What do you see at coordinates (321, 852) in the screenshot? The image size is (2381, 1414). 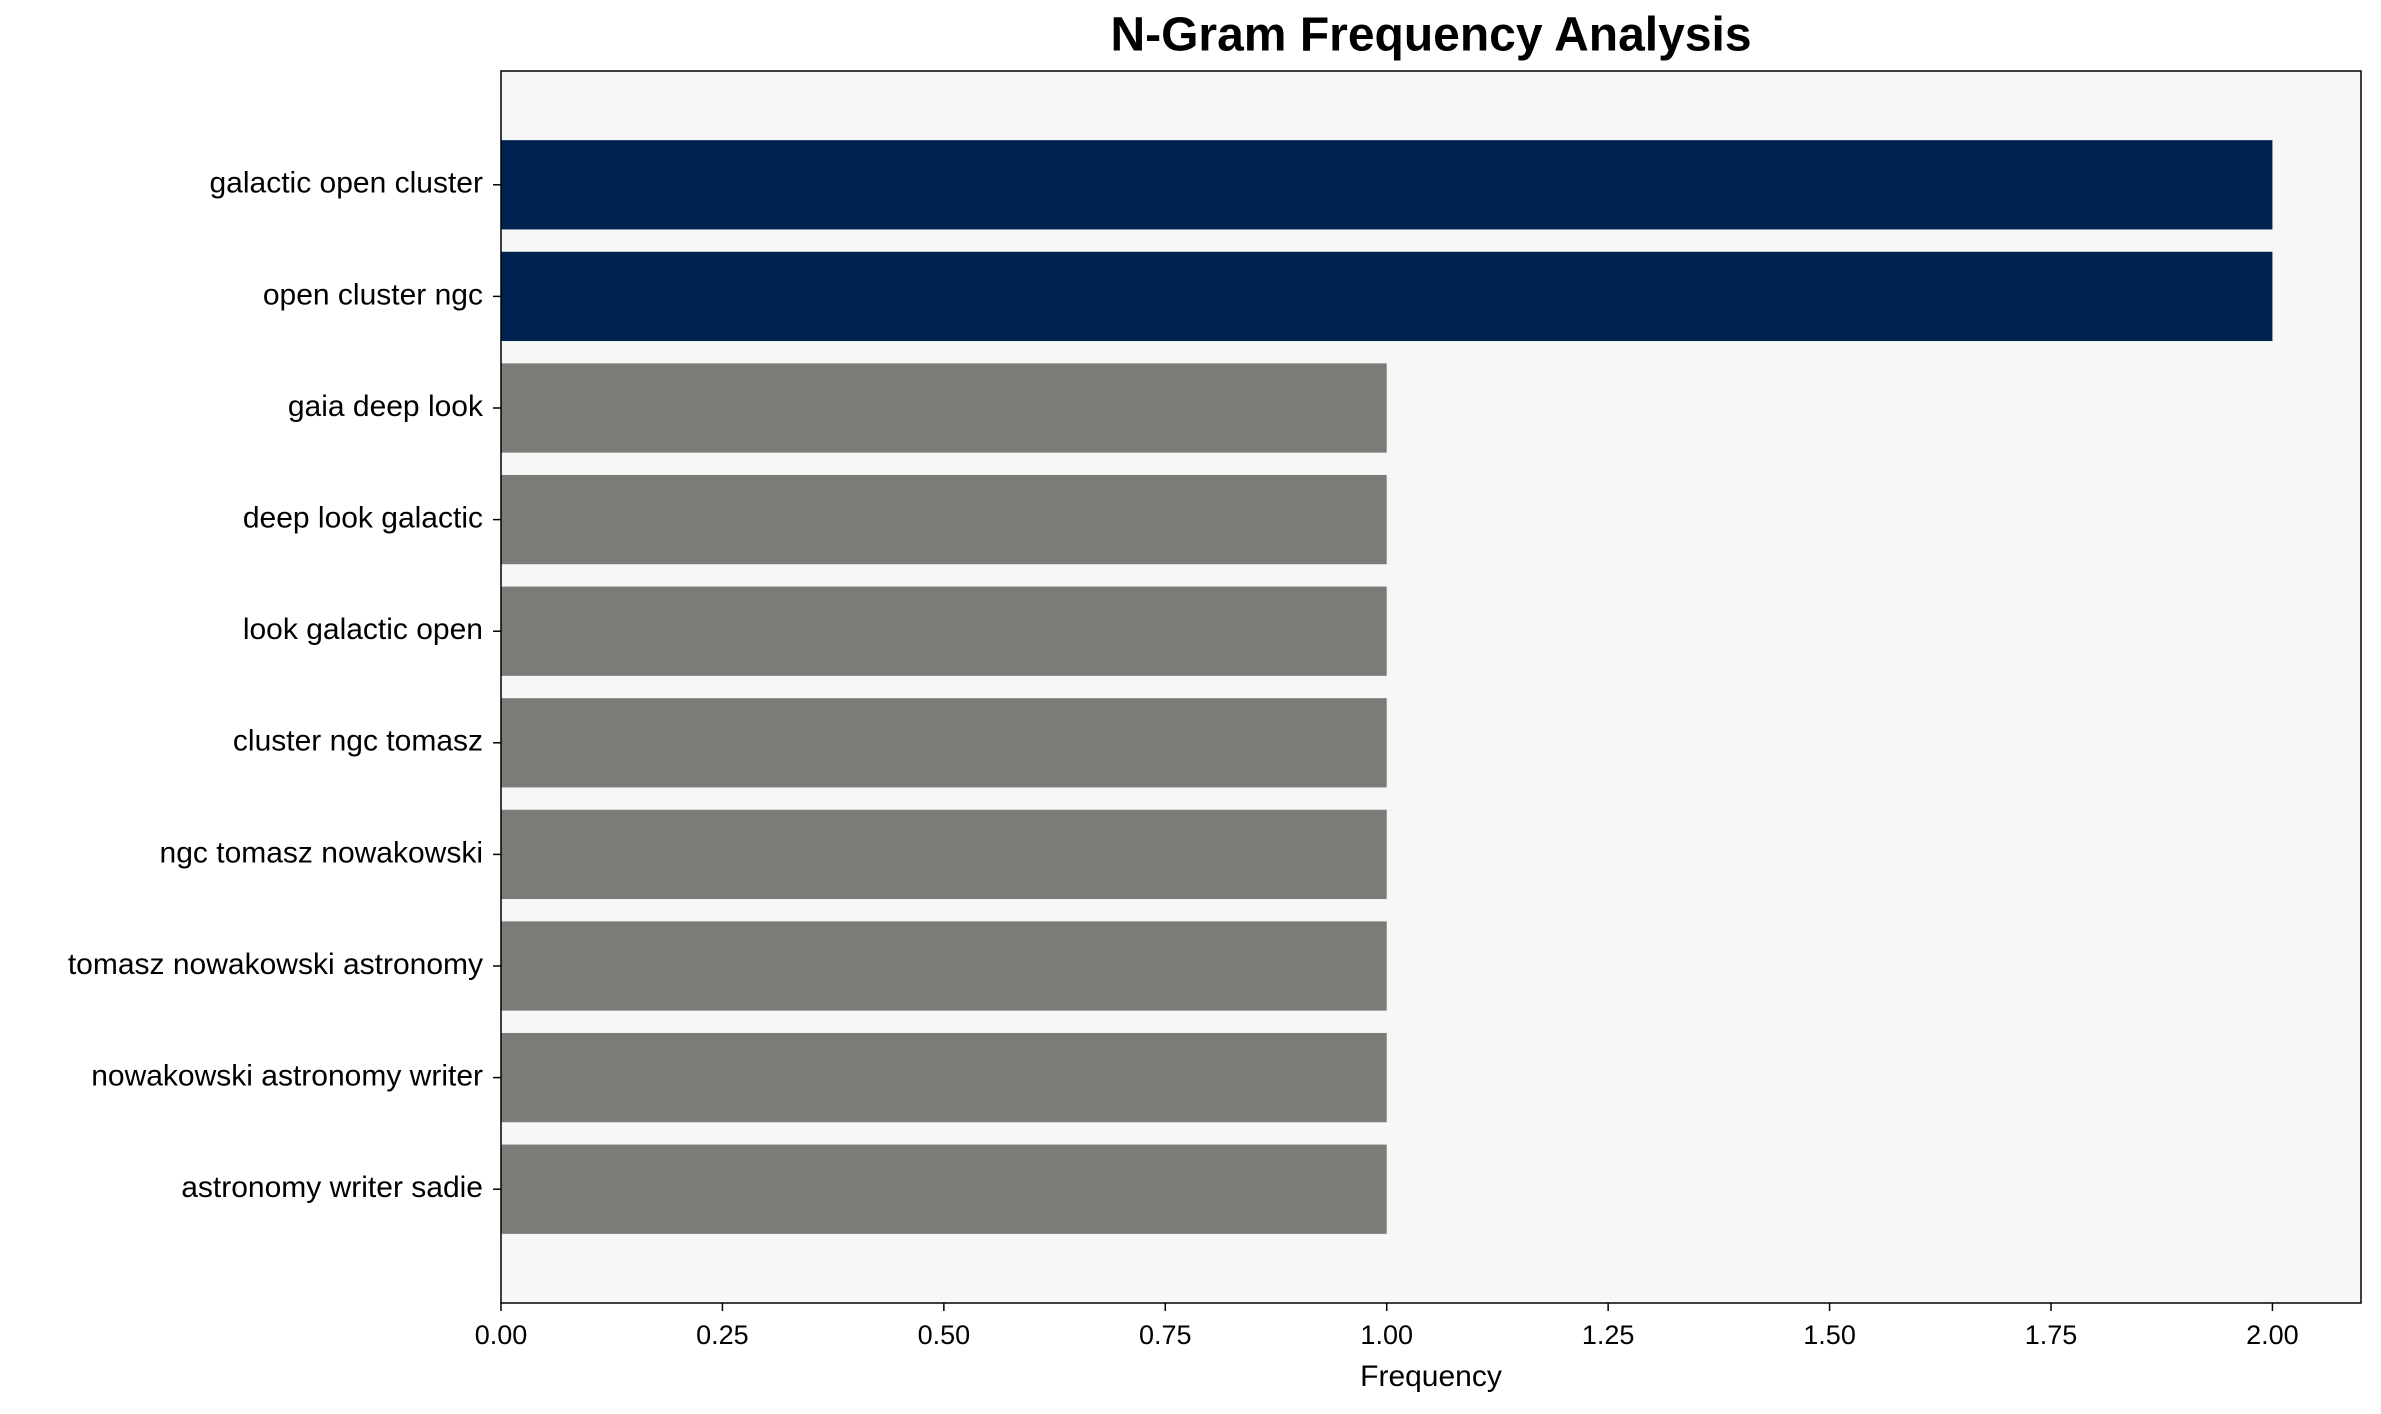 I see `y-tick-label: ngc tomasz nowakowski` at bounding box center [321, 852].